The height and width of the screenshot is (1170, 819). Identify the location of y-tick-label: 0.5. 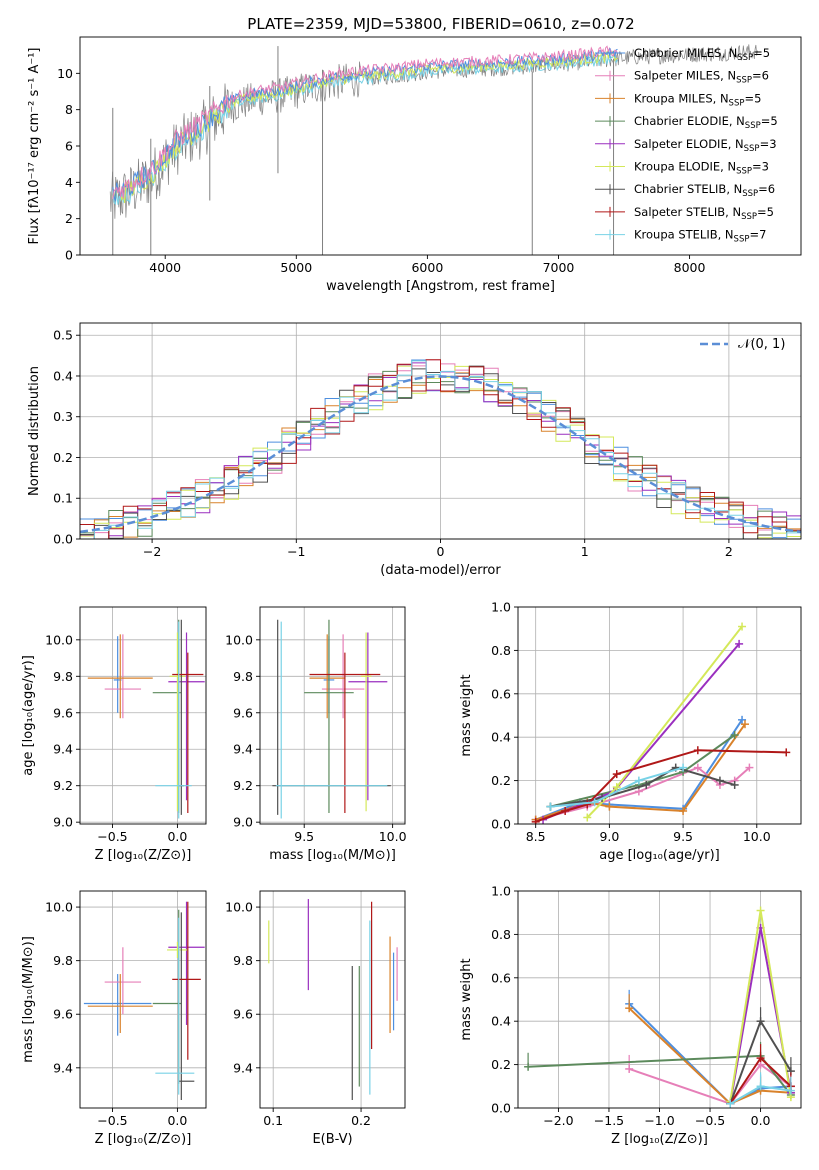
(63, 335).